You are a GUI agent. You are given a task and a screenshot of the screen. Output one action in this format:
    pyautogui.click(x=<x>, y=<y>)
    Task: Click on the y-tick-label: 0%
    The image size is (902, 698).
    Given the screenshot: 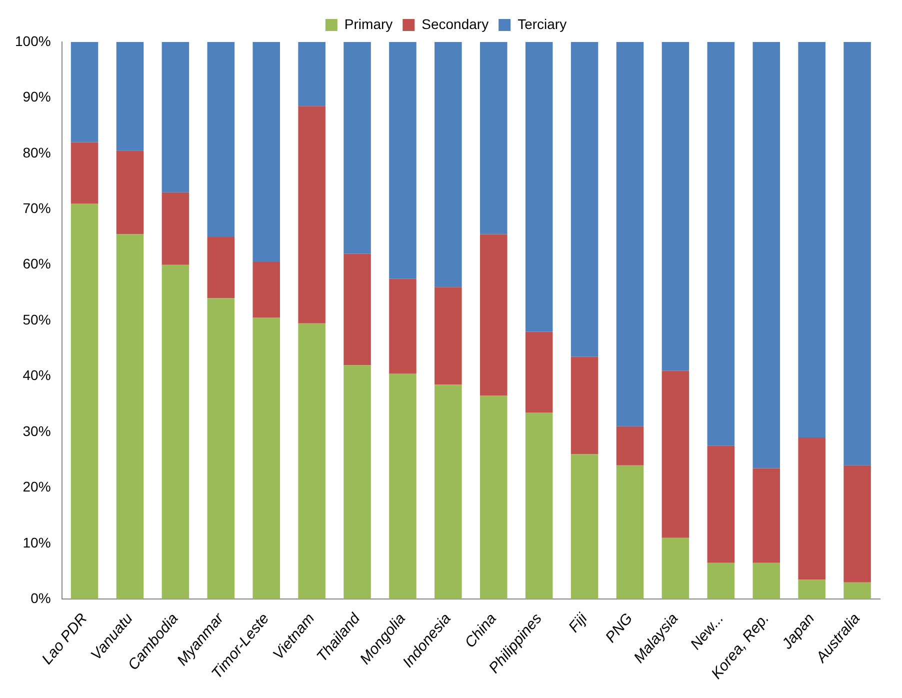 What is the action you would take?
    pyautogui.click(x=40, y=598)
    